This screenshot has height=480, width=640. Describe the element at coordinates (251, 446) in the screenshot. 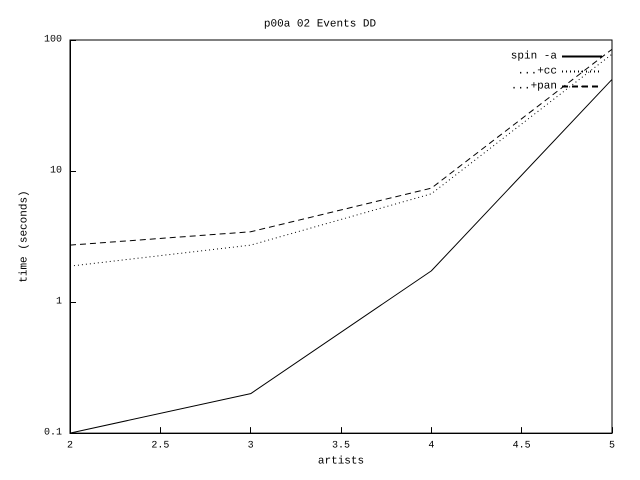

I see `x-tick-label: 3` at that location.